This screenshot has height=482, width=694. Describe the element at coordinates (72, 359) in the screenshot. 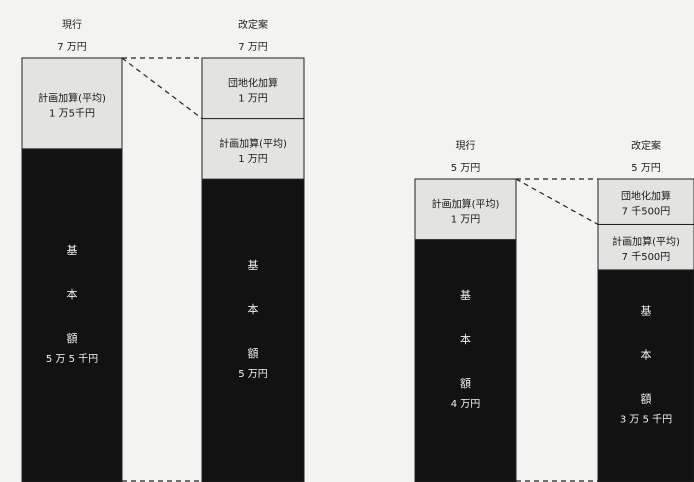

I see `base-amount-value: 5 万 5 千円` at that location.